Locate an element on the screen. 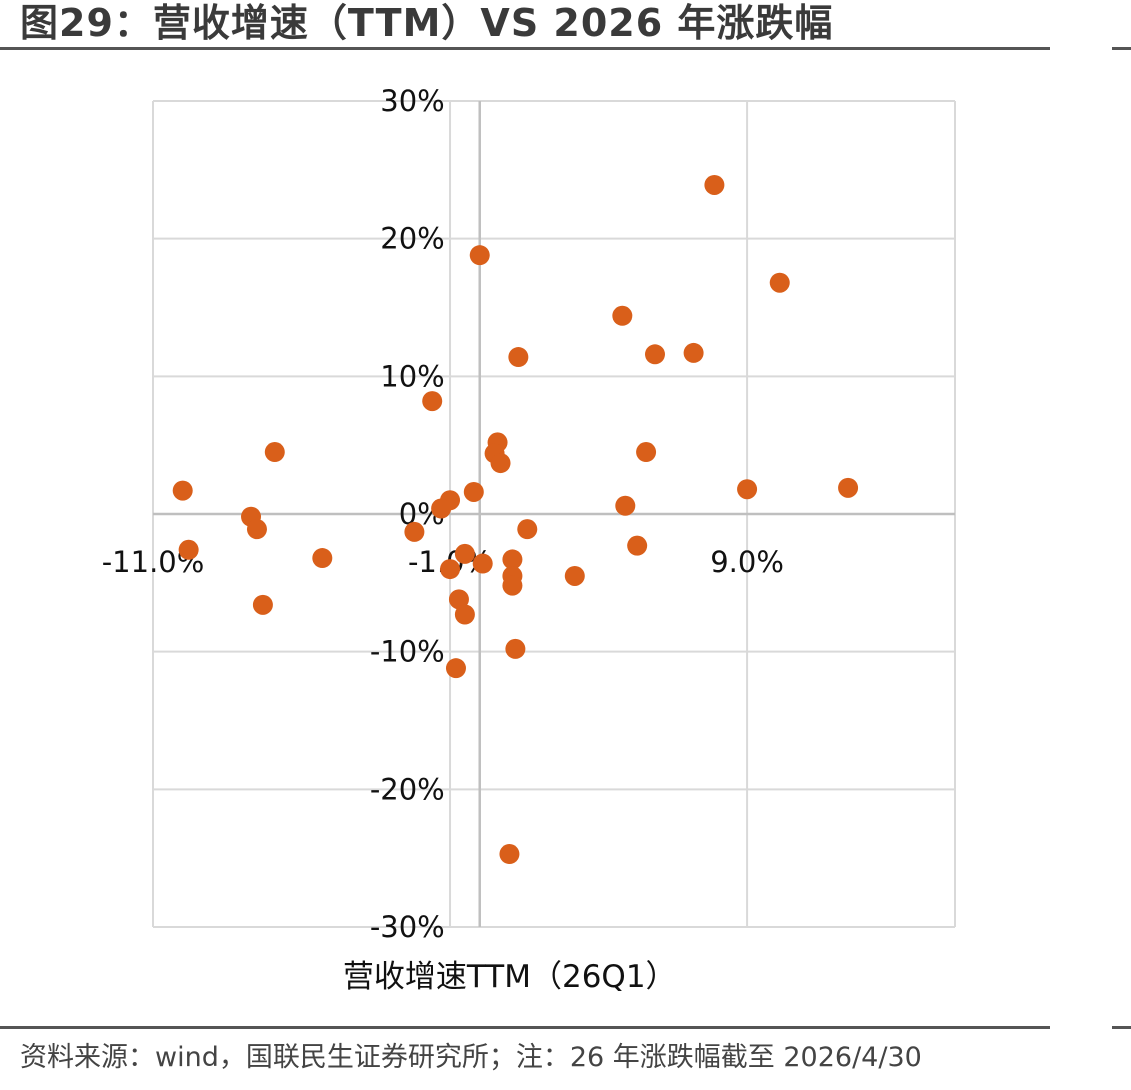  y-tick-label-5: -20% is located at coordinates (407, 789).